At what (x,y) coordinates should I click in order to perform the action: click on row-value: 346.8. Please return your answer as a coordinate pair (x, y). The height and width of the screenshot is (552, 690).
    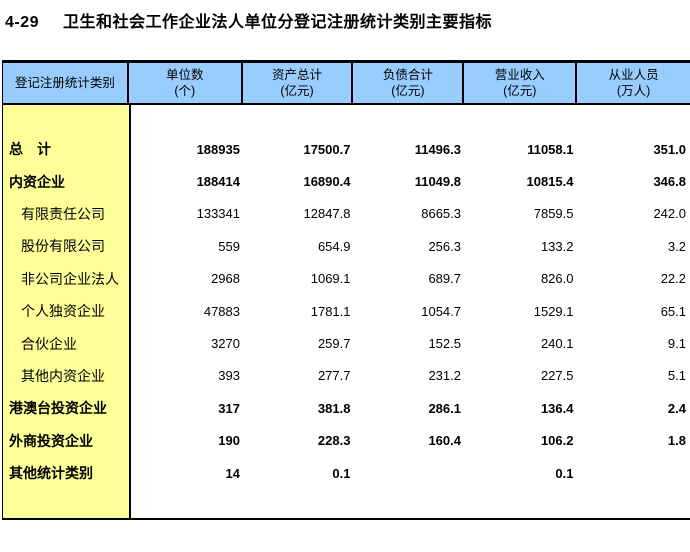
    Looking at the image, I should click on (669, 182).